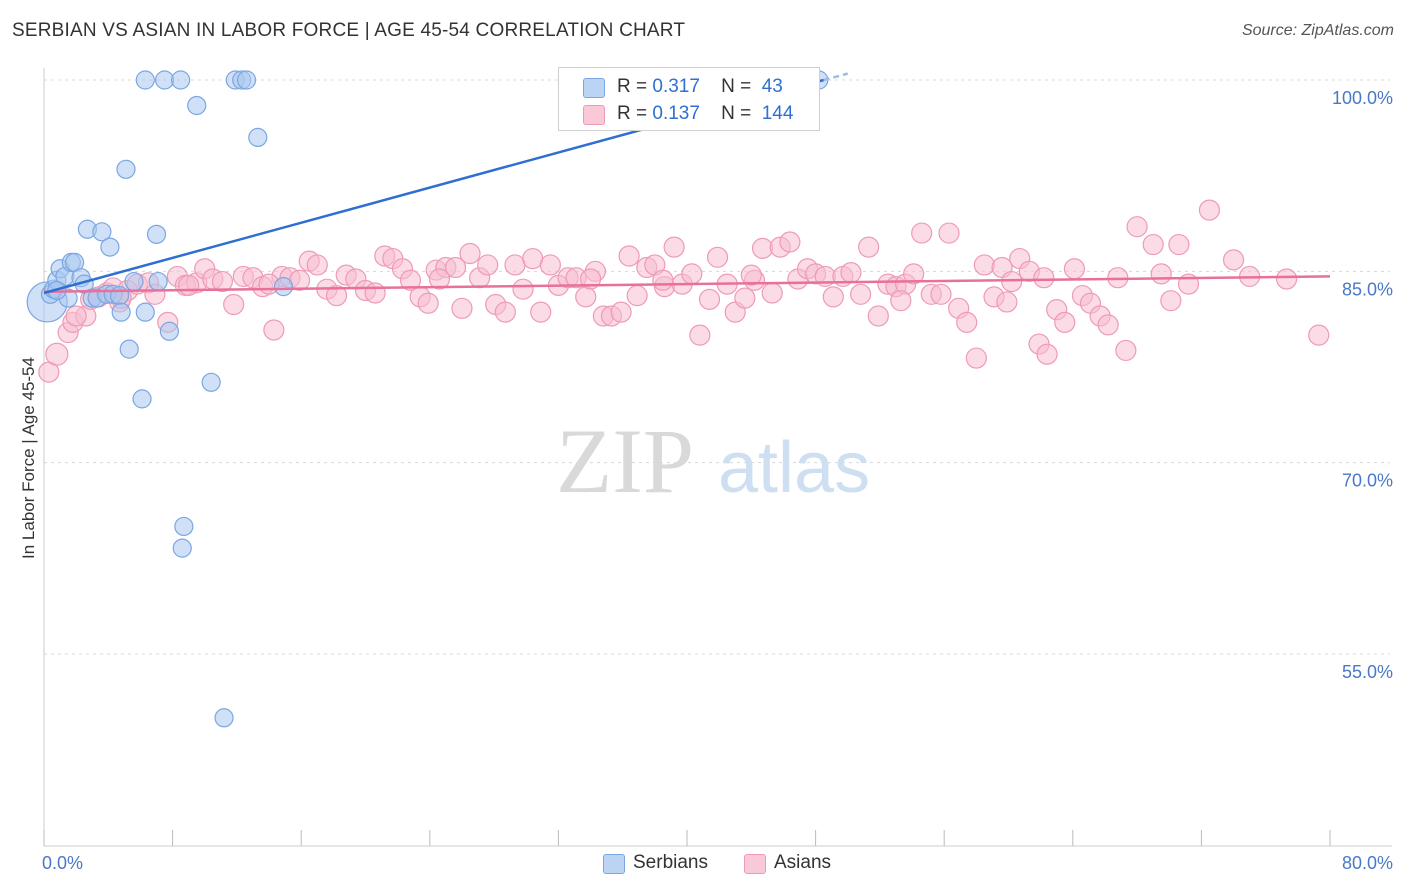 The image size is (1406, 892). I want to click on x-tick-label-max: 80.0%, so click(1367, 863).